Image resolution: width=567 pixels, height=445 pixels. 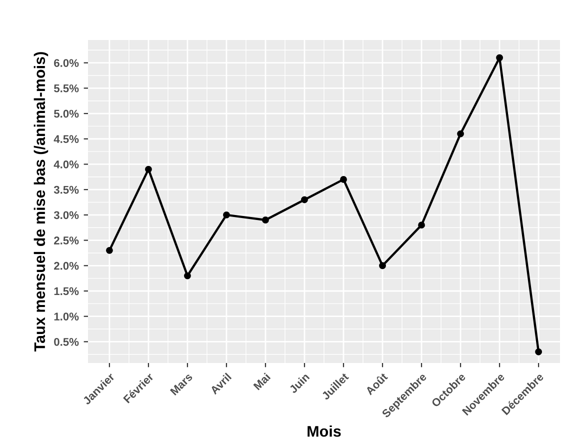 I want to click on y-tick-label: 2.0%, so click(x=66, y=266).